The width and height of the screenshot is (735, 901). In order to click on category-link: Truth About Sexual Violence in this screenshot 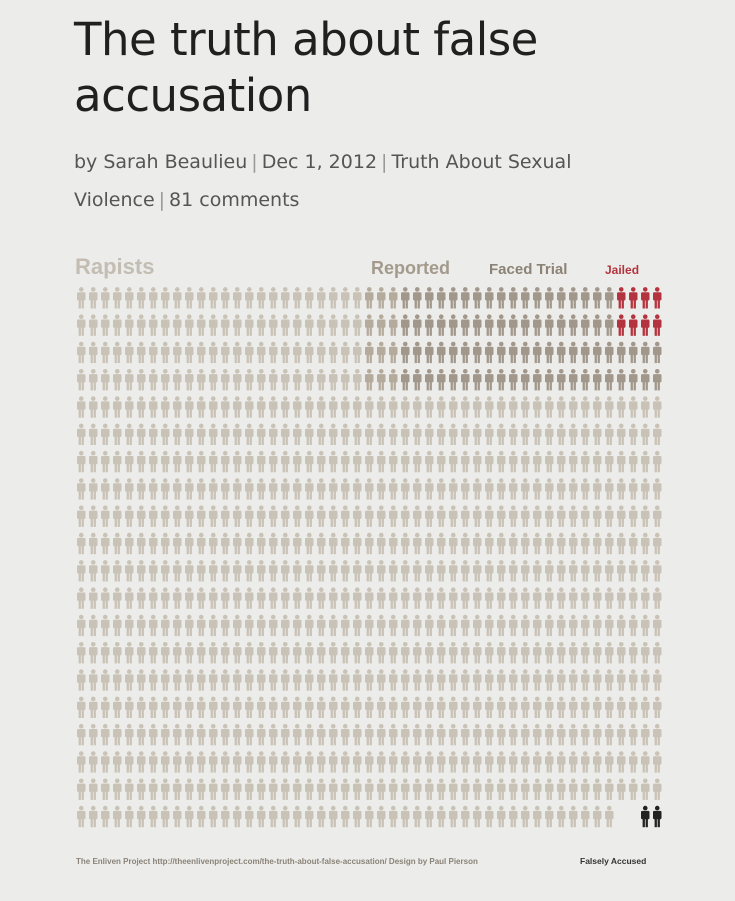, I will do `click(322, 181)`.